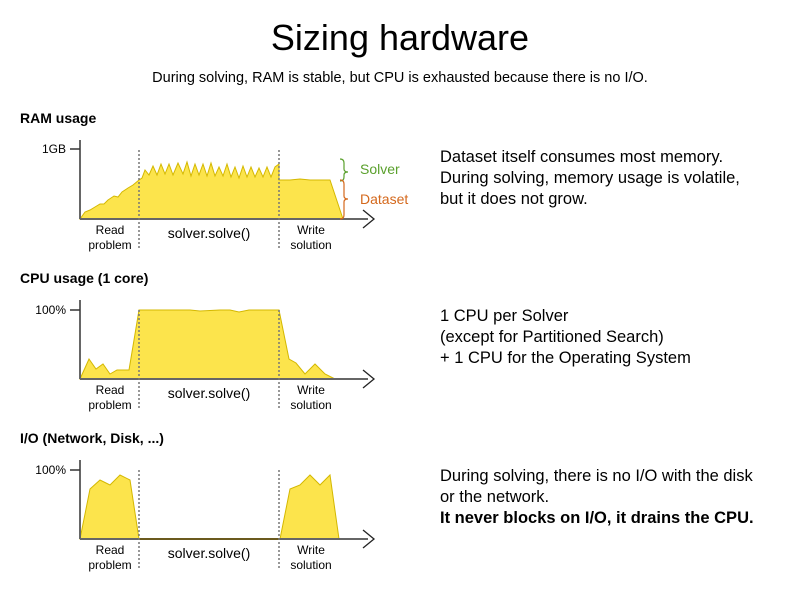 This screenshot has width=800, height=600. I want to click on ram-desc-line: but it does not grow., so click(514, 199).